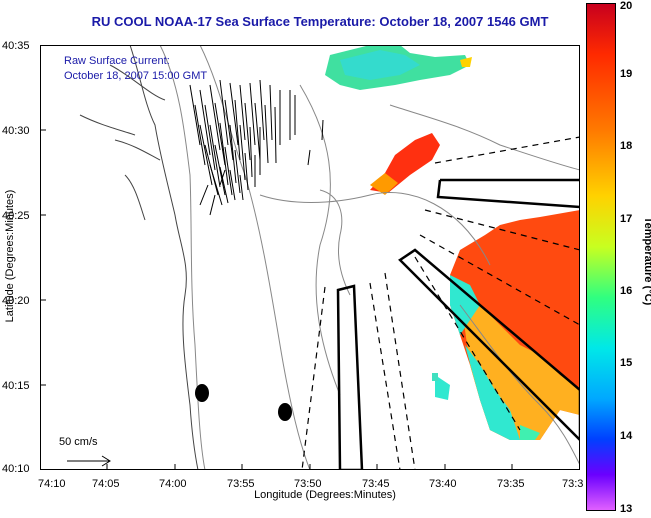 This screenshot has height=518, width=651. Describe the element at coordinates (443, 484) in the screenshot. I see `xtick-label: 73:40` at that location.